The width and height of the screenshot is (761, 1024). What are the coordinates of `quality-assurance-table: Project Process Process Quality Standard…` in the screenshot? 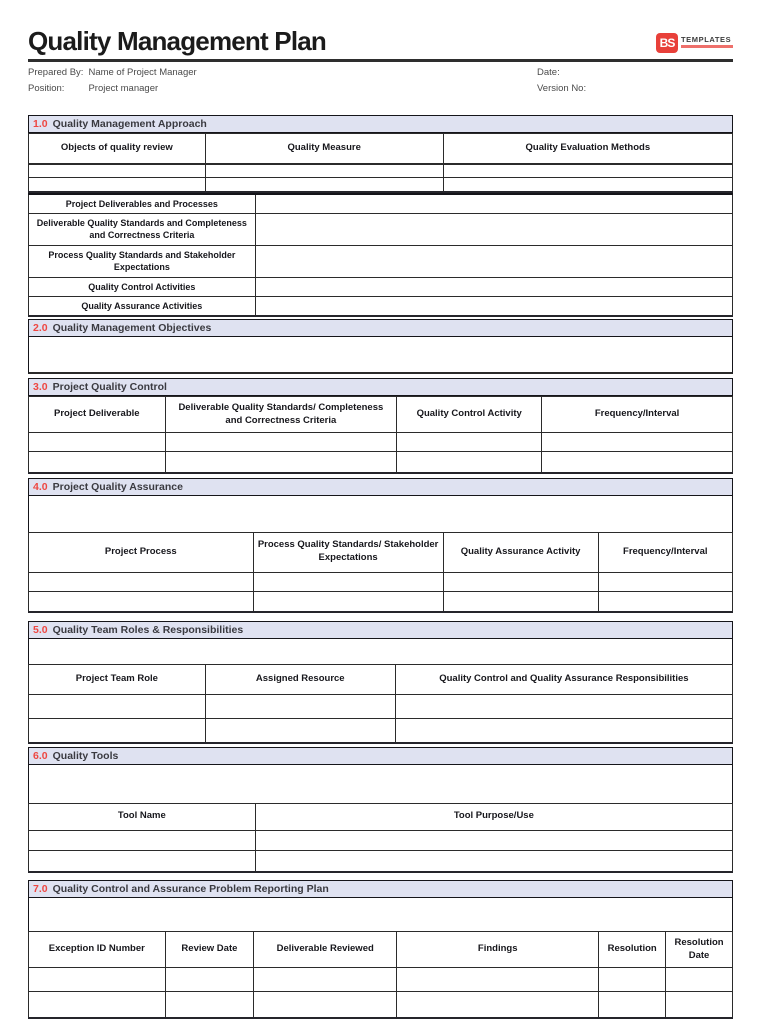 It's located at (381, 572).